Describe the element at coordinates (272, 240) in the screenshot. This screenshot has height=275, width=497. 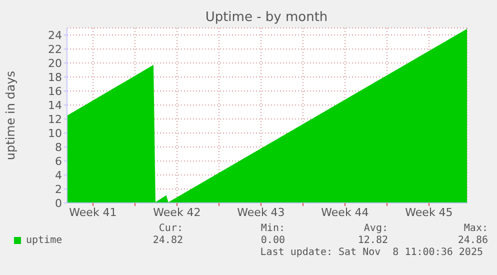
I see `text: 0.00` at that location.